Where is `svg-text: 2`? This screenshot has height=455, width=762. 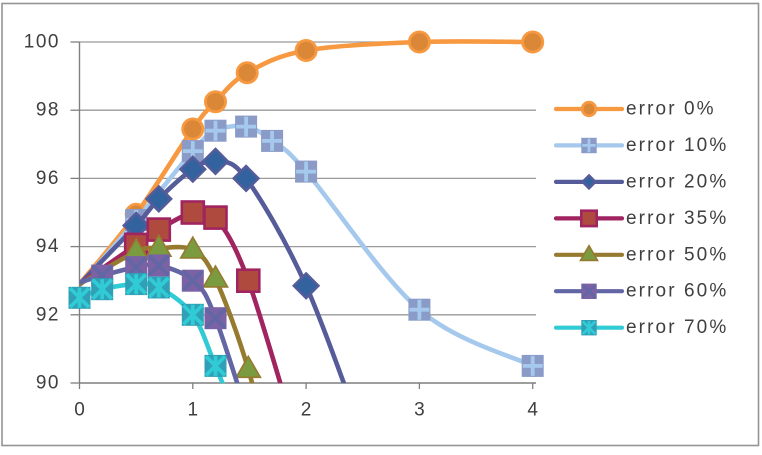
svg-text: 2 is located at coordinates (306, 410).